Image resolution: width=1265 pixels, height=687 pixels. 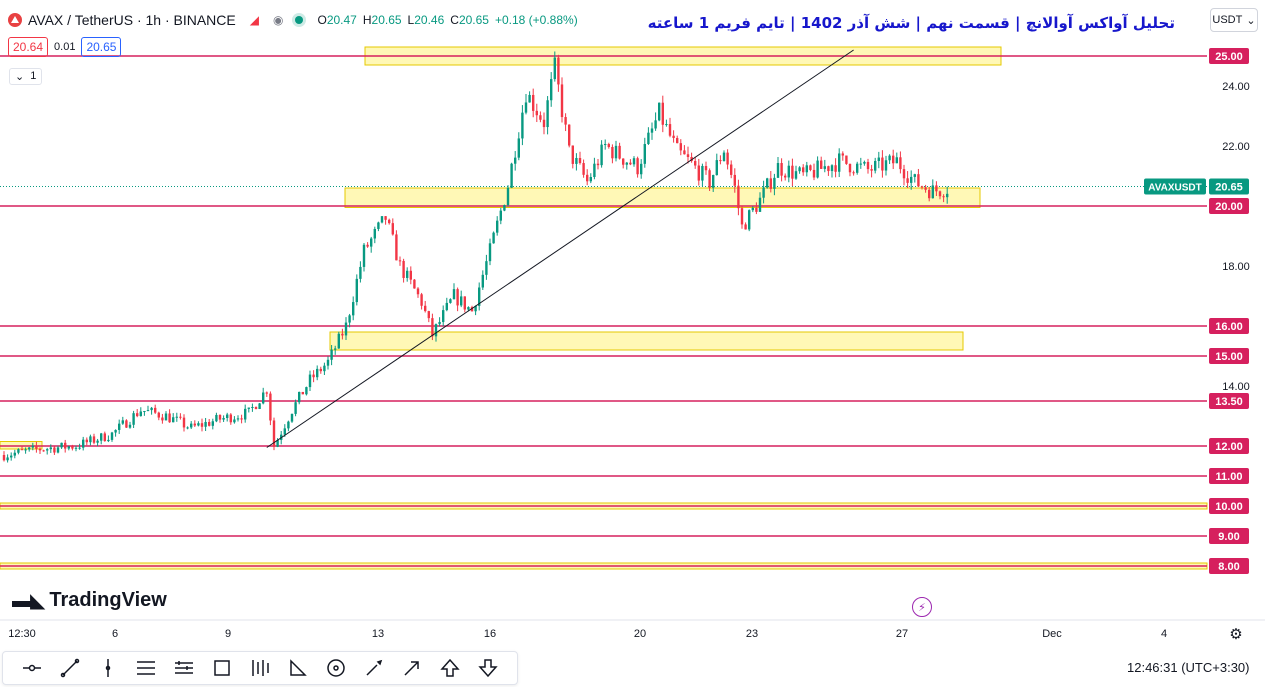 I want to click on eye-icon: ◉, so click(x=278, y=20).